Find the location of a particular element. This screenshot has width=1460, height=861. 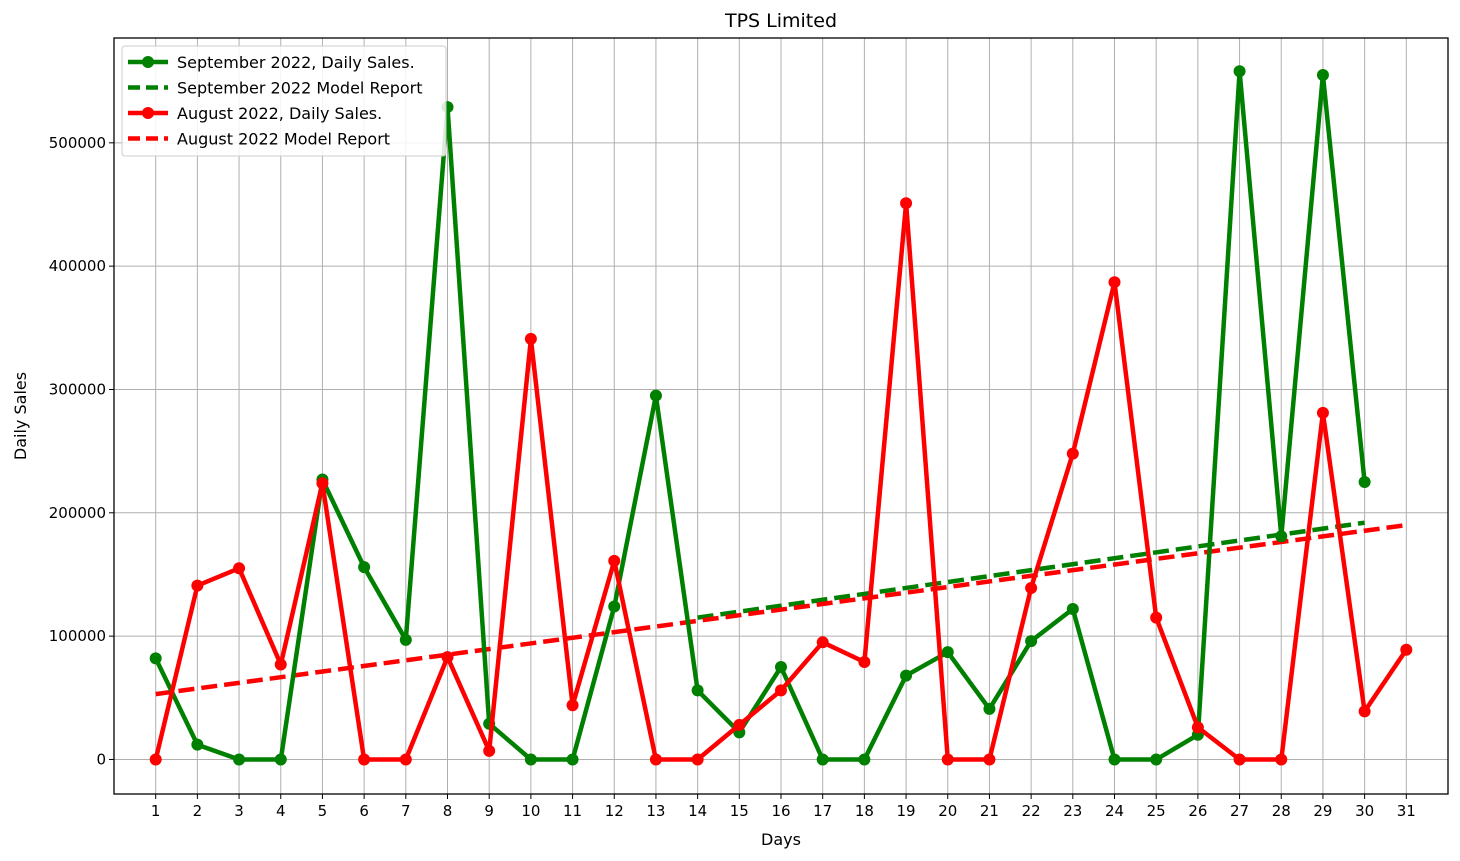

x-tick-label: 11 is located at coordinates (572, 811).